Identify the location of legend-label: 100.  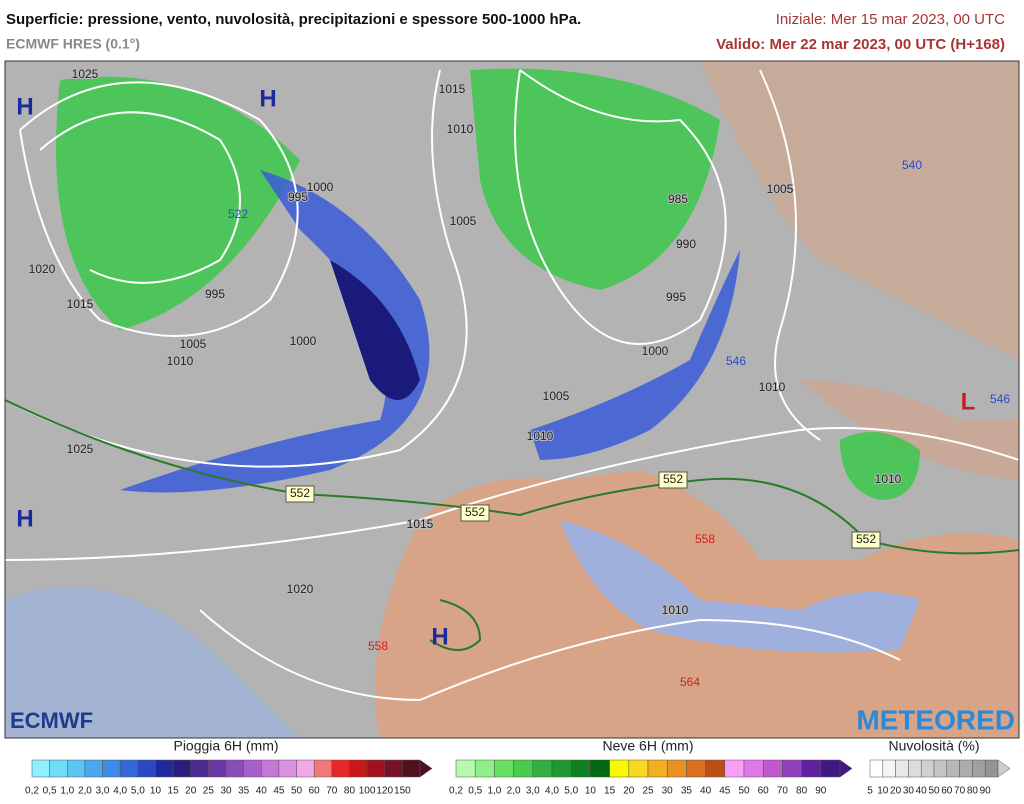
(367, 791).